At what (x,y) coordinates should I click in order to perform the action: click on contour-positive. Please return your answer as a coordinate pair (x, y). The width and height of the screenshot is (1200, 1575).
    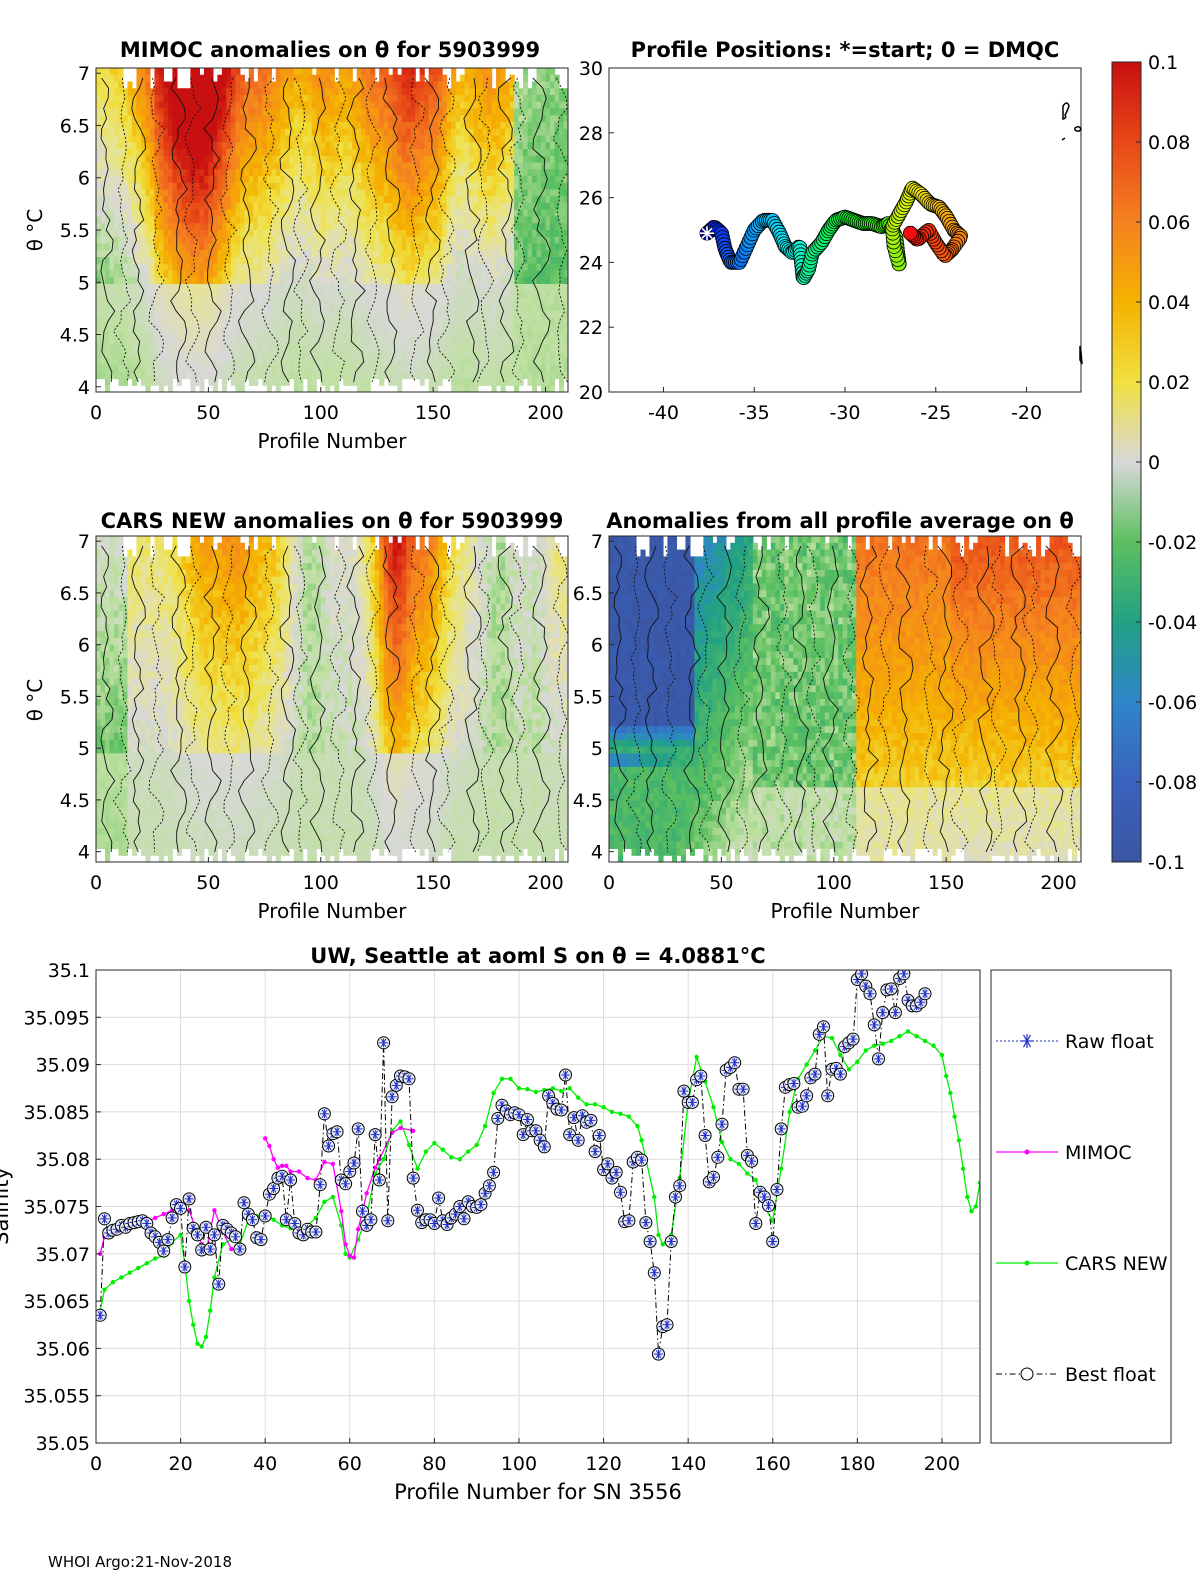
    Looking at the image, I should click on (541, 230).